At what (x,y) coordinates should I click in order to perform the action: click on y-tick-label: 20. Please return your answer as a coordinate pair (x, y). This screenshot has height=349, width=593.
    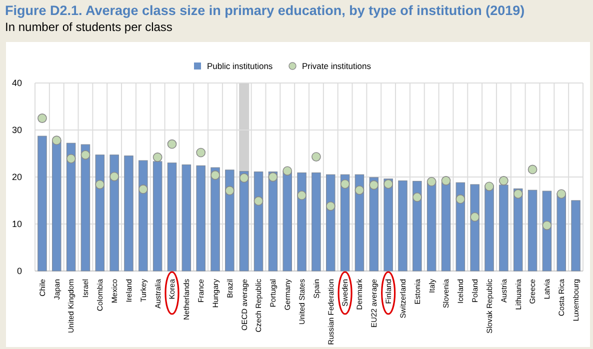
    Looking at the image, I should click on (17, 177).